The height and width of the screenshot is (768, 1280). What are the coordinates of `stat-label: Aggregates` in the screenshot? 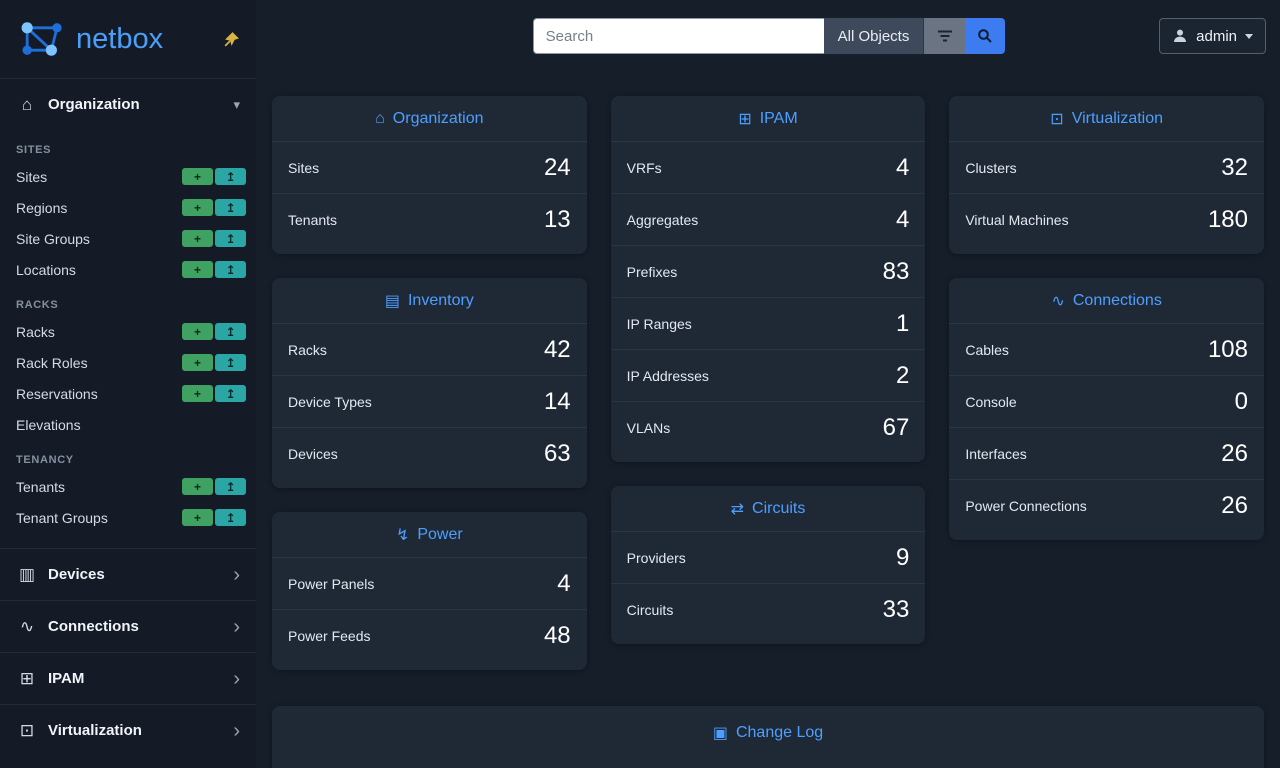 It's located at (662, 219).